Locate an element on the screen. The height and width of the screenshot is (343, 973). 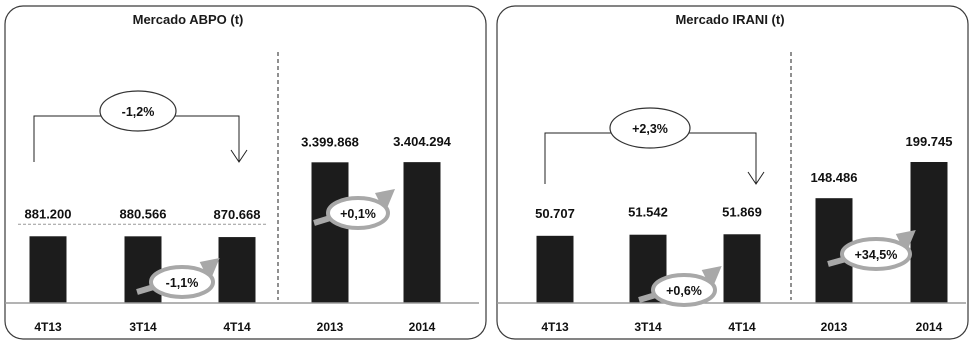
bracket-change-label: -1,2% is located at coordinates (138, 112).